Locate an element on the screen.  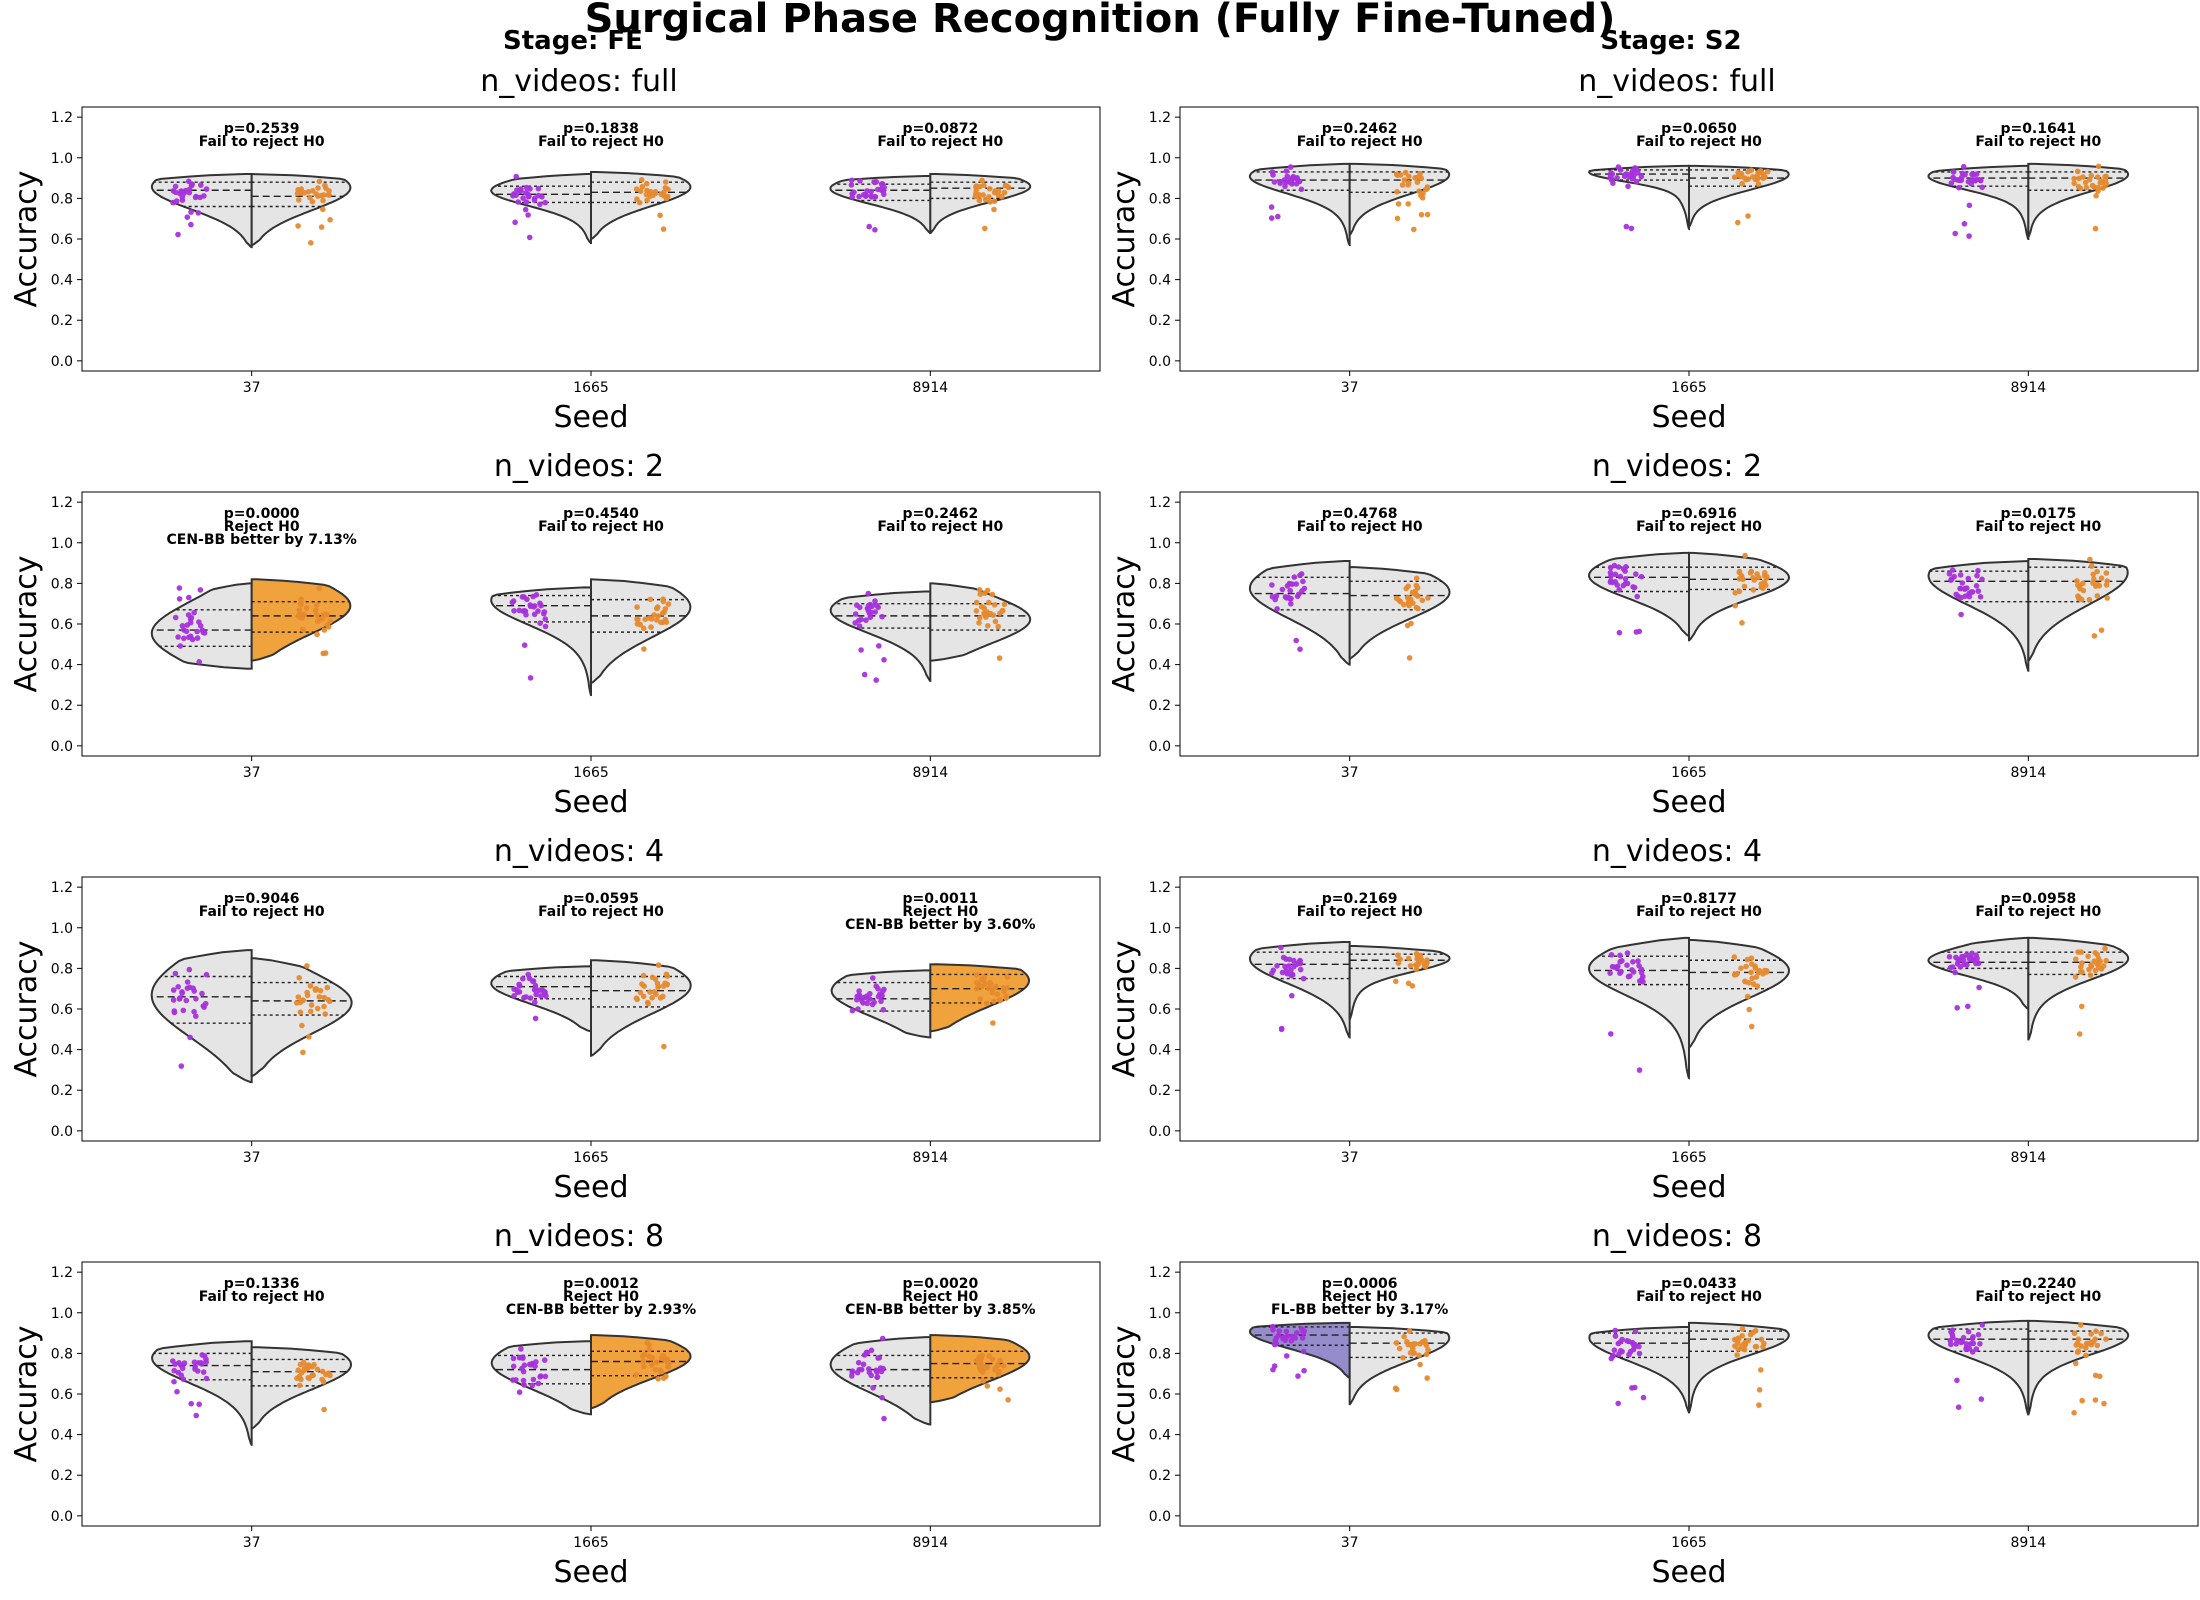
y-tick-label: 0.2 is located at coordinates (62, 1476).